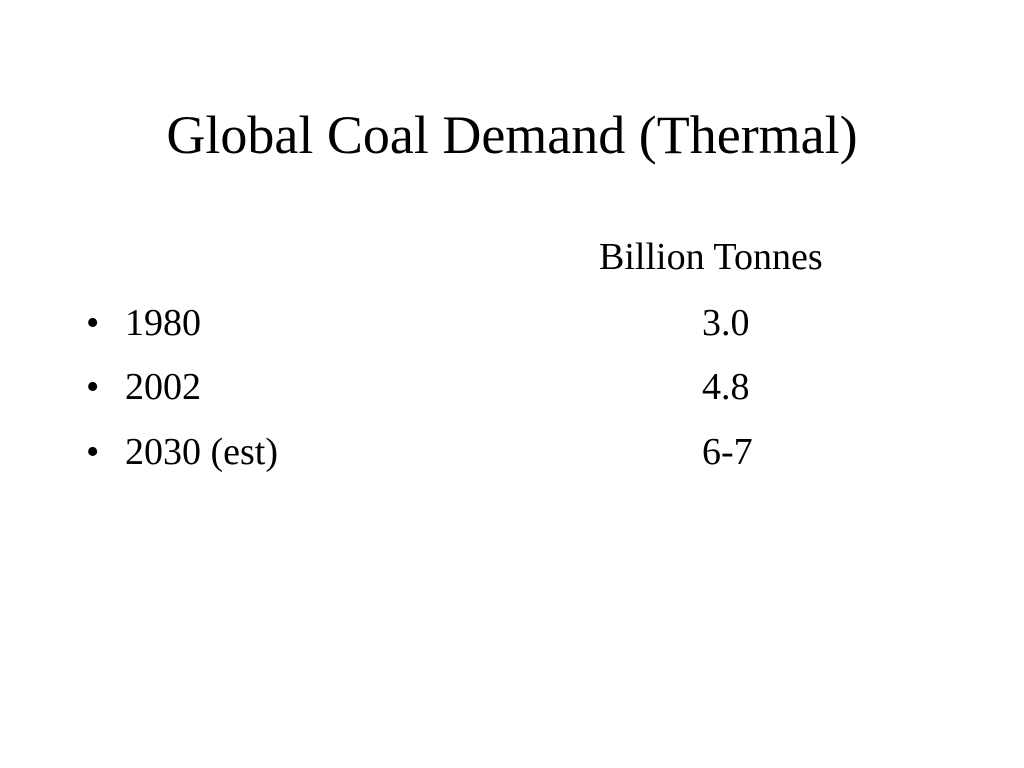 The image size is (1024, 768). What do you see at coordinates (202, 452) in the screenshot?
I see `year-label: 2030 (est)` at bounding box center [202, 452].